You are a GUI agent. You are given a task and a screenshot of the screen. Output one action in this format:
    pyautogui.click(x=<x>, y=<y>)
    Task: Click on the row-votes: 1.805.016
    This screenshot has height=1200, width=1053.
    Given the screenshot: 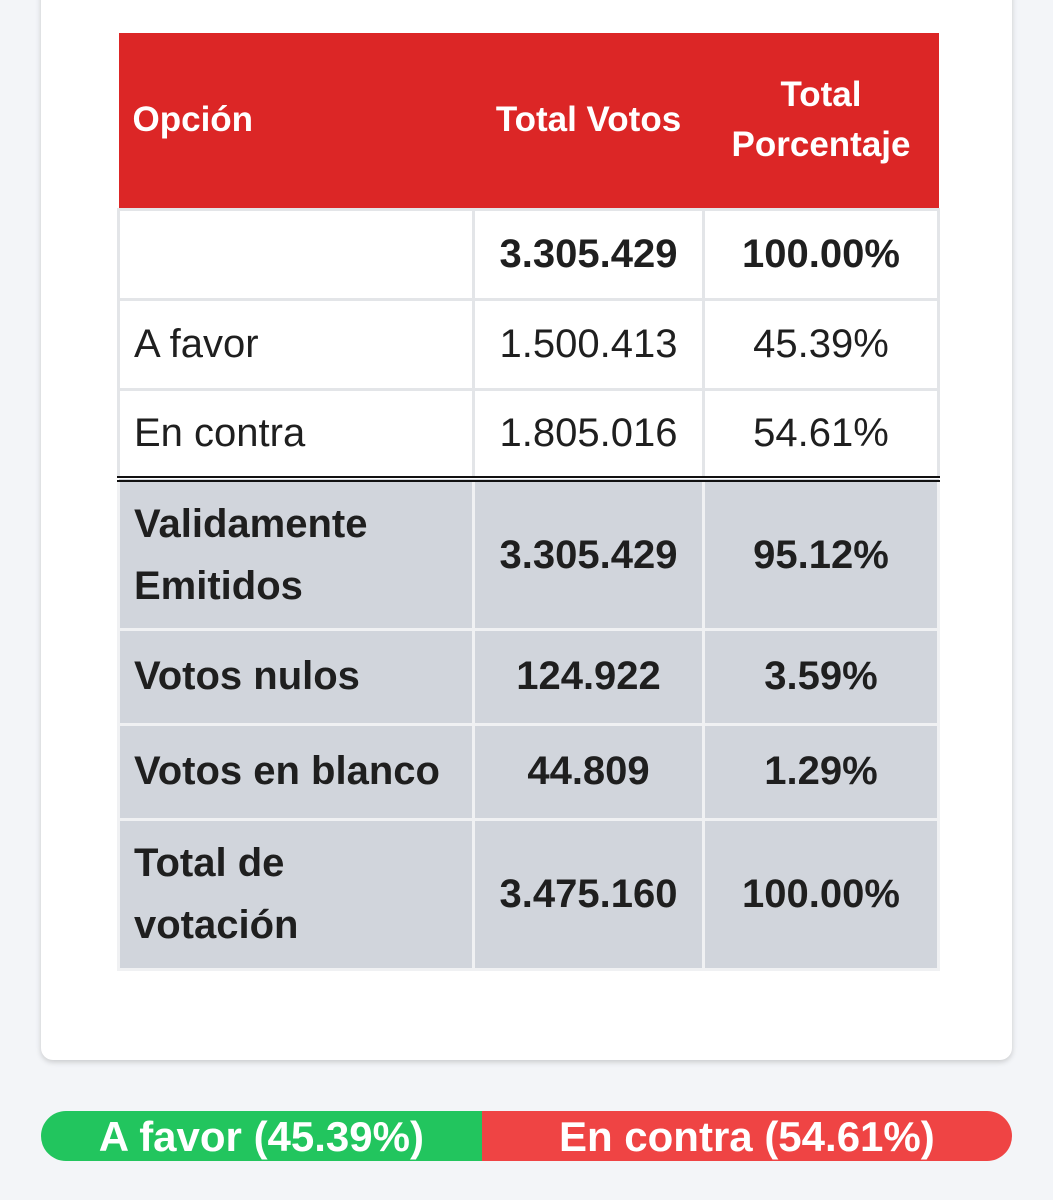 What is the action you would take?
    pyautogui.click(x=588, y=434)
    